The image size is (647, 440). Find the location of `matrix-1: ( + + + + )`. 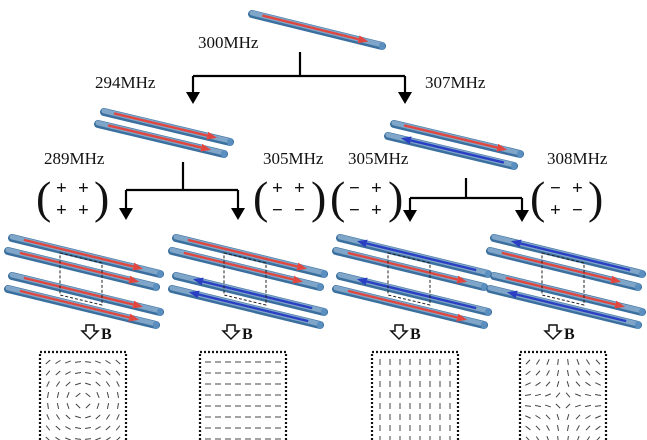

matrix-1: ( + + + + ) is located at coordinates (72, 197).